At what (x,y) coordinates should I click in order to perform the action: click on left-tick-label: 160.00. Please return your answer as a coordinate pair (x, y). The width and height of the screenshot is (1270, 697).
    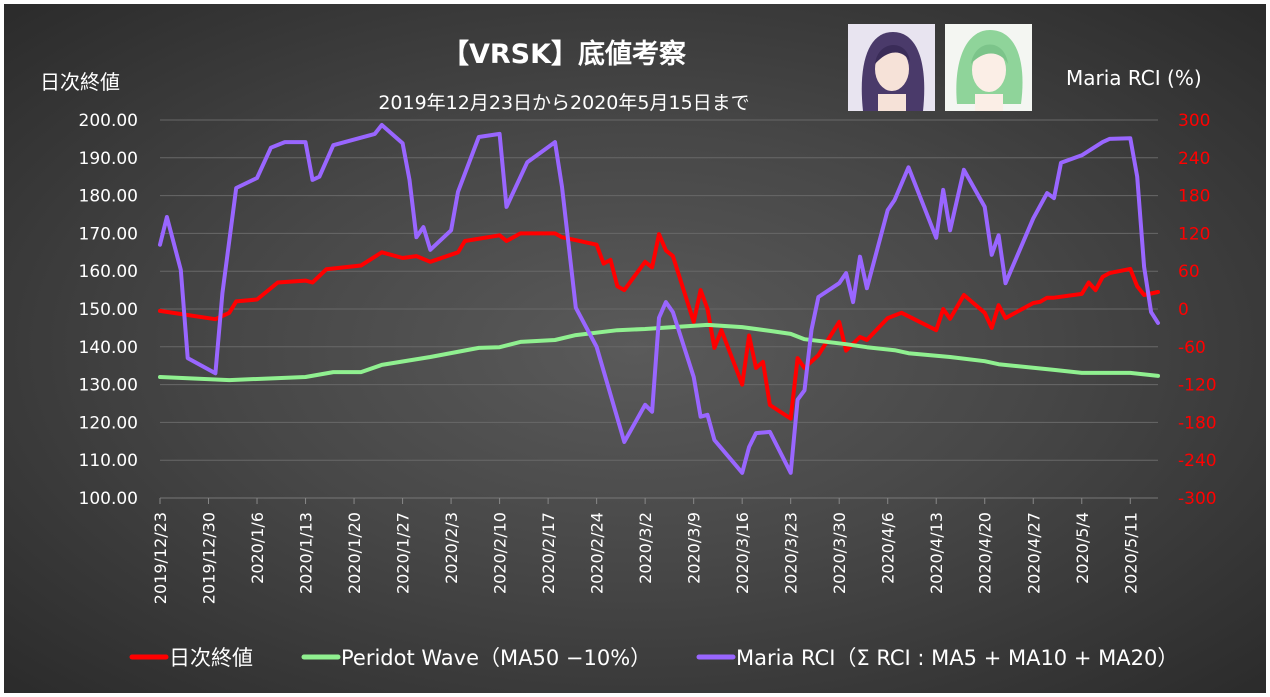
    Looking at the image, I should click on (108, 272).